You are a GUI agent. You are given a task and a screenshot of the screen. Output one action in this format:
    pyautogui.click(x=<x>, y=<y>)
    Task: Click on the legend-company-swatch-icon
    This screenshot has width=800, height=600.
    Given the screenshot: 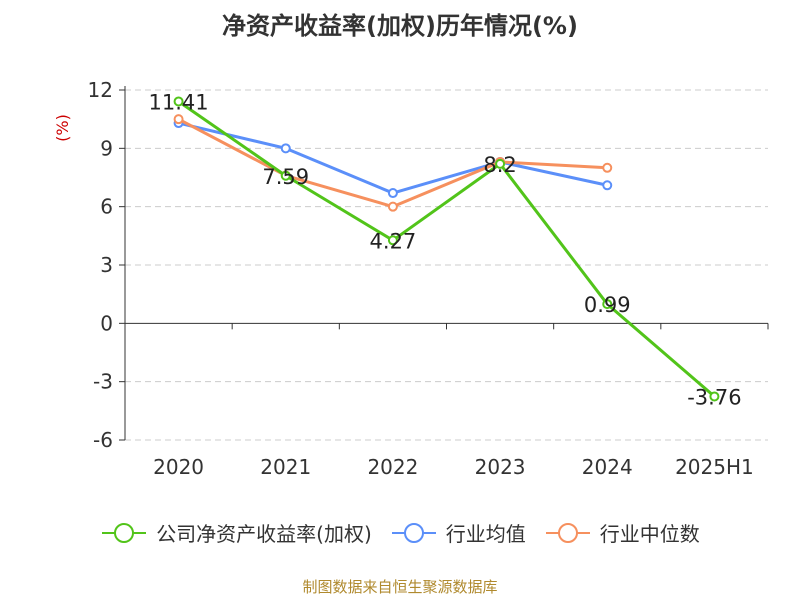 What is the action you would take?
    pyautogui.click(x=124, y=532)
    